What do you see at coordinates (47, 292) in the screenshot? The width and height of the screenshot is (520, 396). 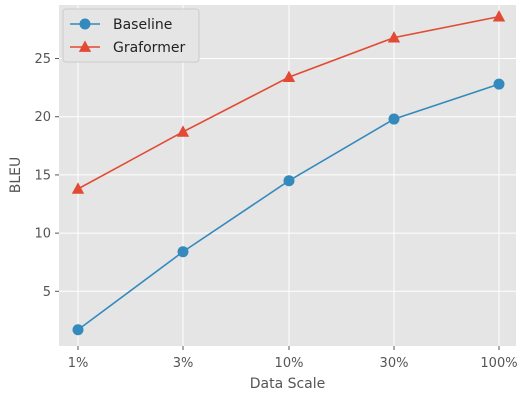 I see `y-tick-label: 5` at bounding box center [47, 292].